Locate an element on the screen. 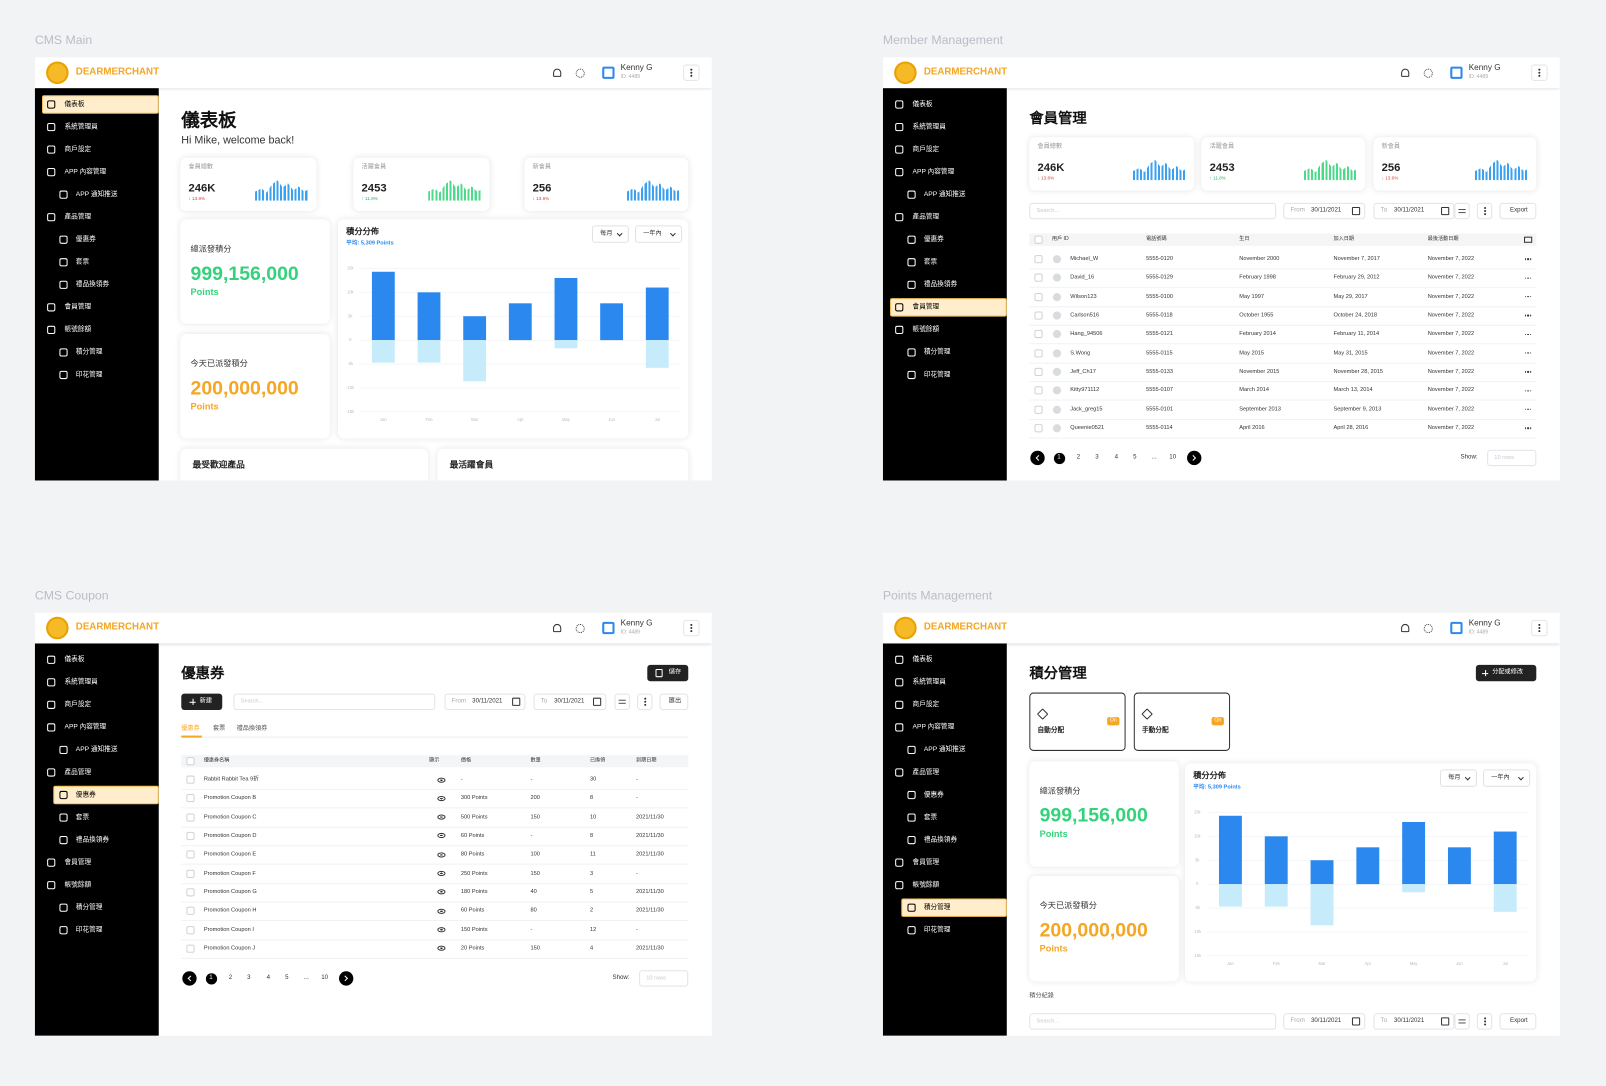 The width and height of the screenshot is (1606, 1086). section-title: 積分紀錄 is located at coordinates (1041, 996).